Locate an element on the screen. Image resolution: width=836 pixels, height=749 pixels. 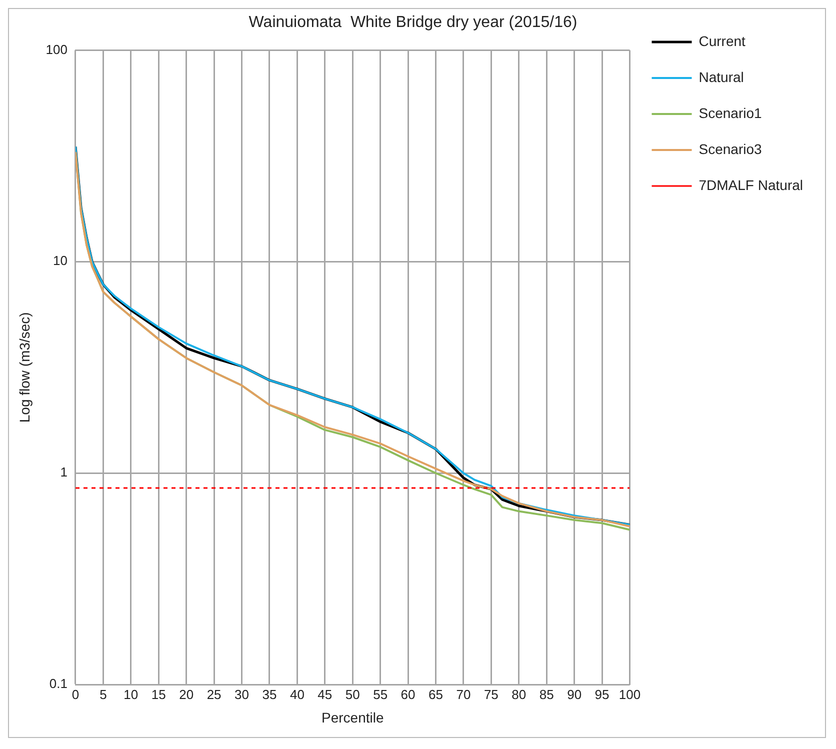
y-tick-label: 1 is located at coordinates (64, 472).